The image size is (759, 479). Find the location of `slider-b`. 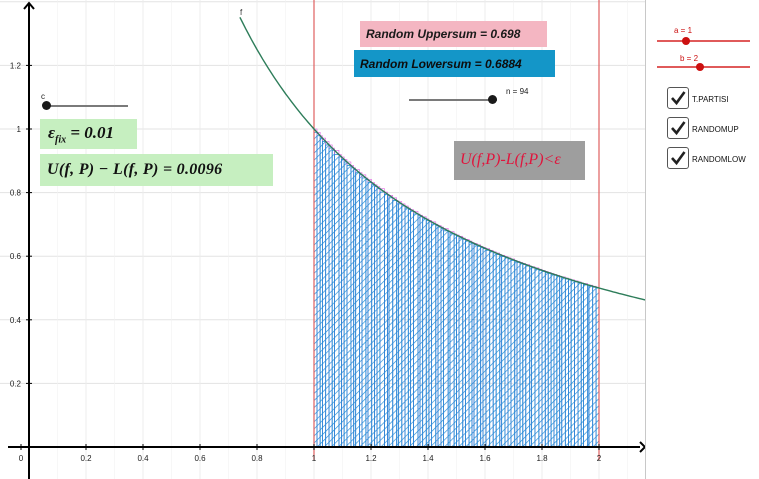

slider-b is located at coordinates (703, 67).